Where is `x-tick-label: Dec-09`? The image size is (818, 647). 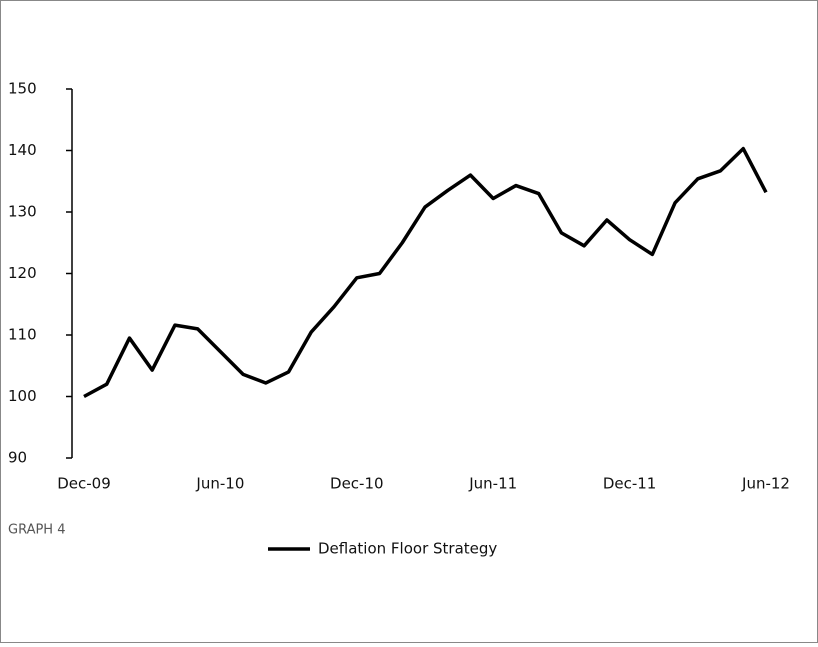 x-tick-label: Dec-09 is located at coordinates (84, 484).